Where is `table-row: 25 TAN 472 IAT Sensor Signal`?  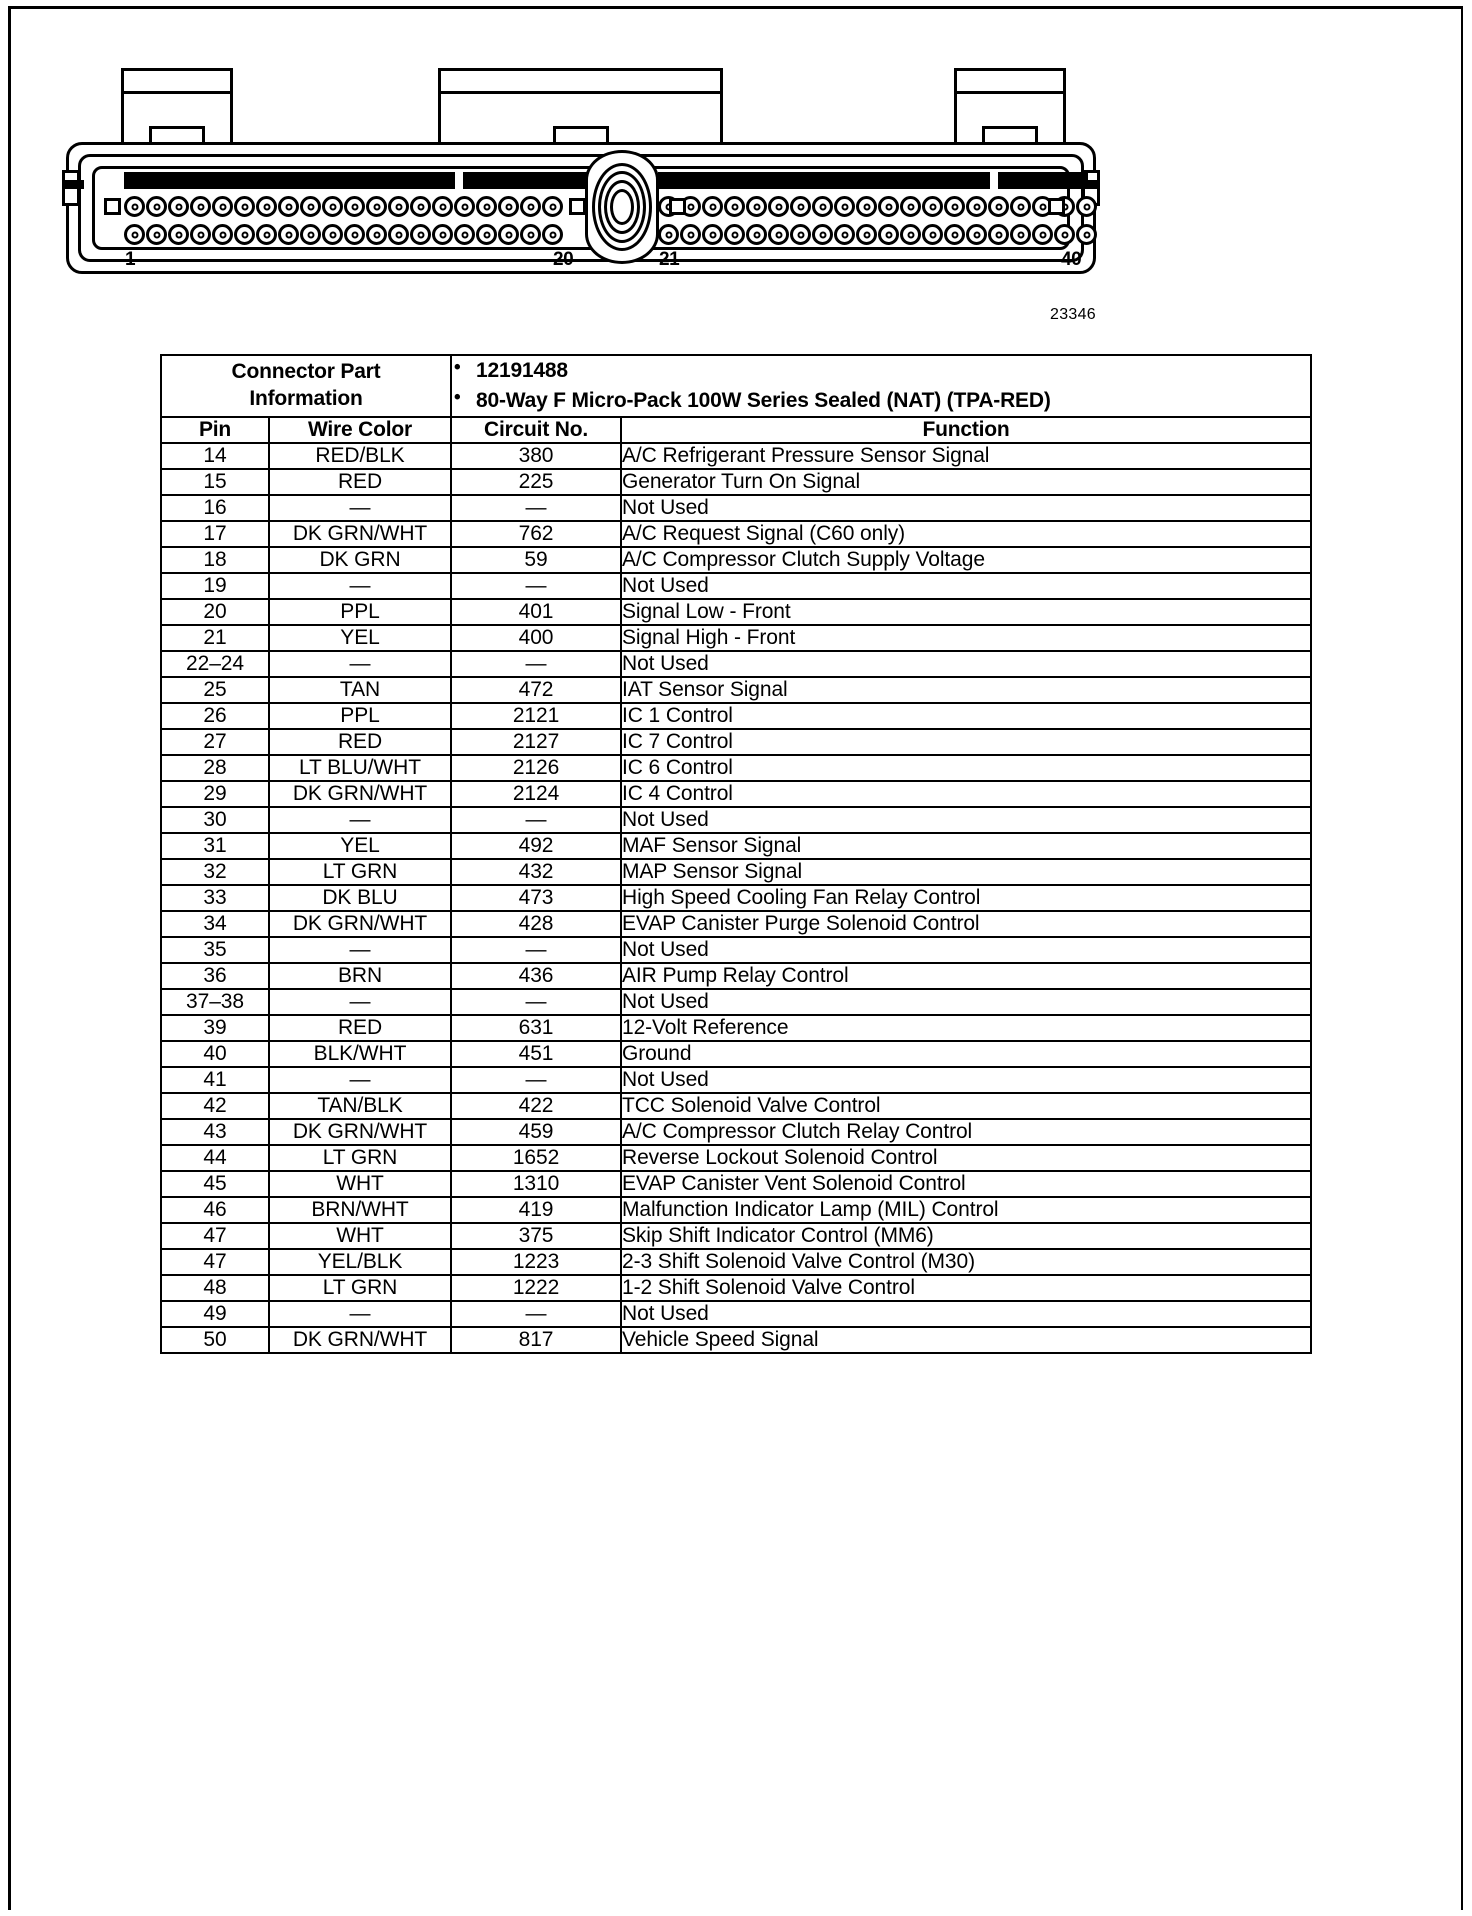
table-row: 25 TAN 472 IAT Sensor Signal is located at coordinates (736, 689).